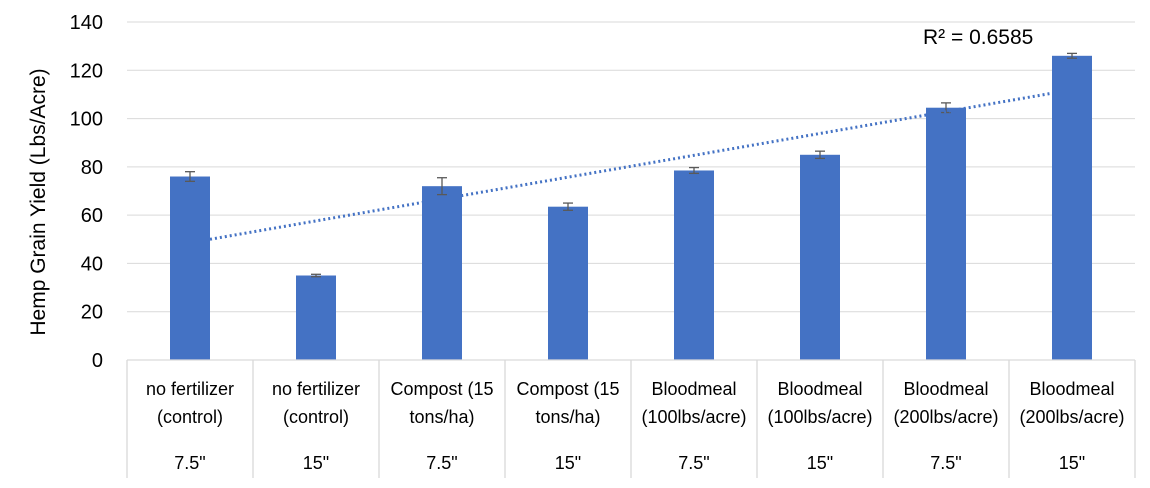 The width and height of the screenshot is (1150, 488). Describe the element at coordinates (86, 120) in the screenshot. I see `y-tick-label: 100` at that location.